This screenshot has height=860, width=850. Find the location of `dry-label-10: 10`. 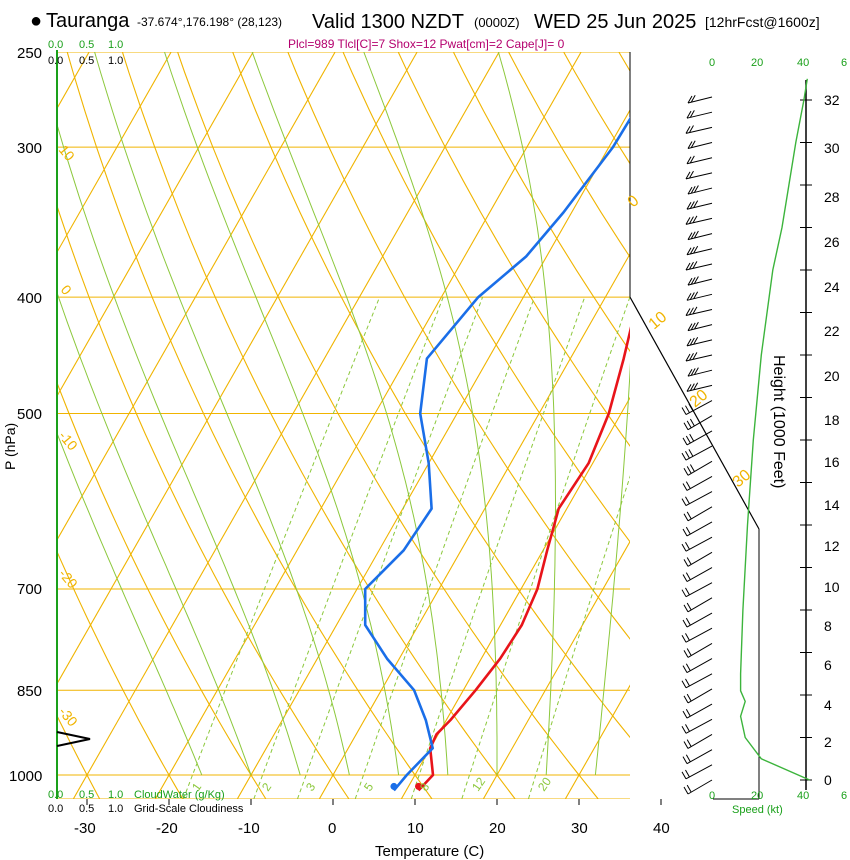

dry-label-10: 10 is located at coordinates (658, 321).